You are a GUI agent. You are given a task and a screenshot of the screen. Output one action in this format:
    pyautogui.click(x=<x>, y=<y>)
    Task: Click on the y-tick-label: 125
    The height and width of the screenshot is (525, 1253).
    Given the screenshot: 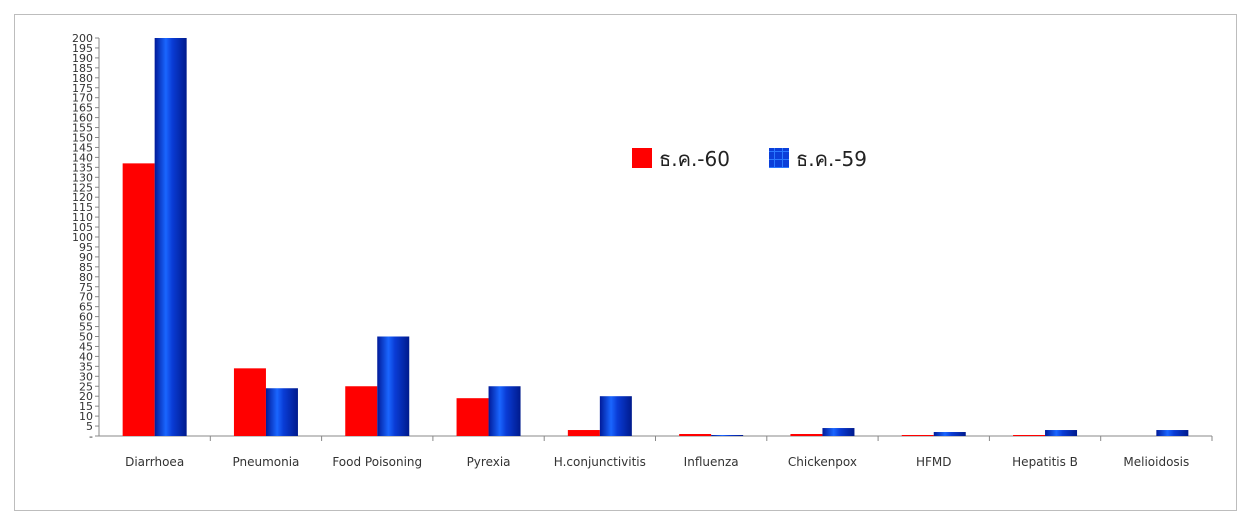 What is the action you would take?
    pyautogui.click(x=82, y=187)
    